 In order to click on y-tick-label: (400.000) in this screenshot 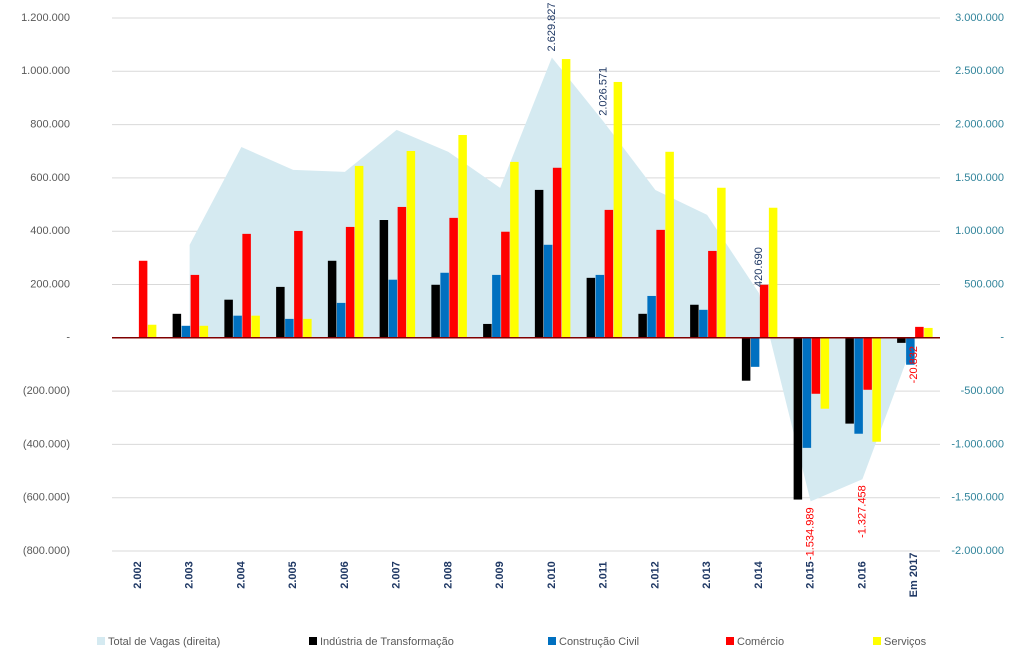, I will do `click(46, 444)`.